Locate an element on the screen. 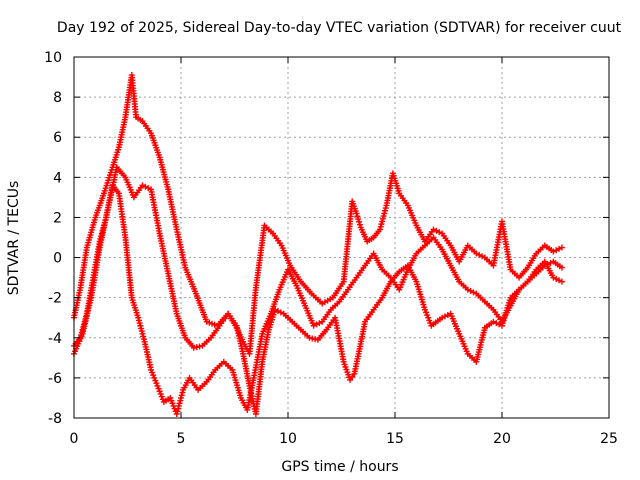  x-tick-label: 10 is located at coordinates (288, 439).